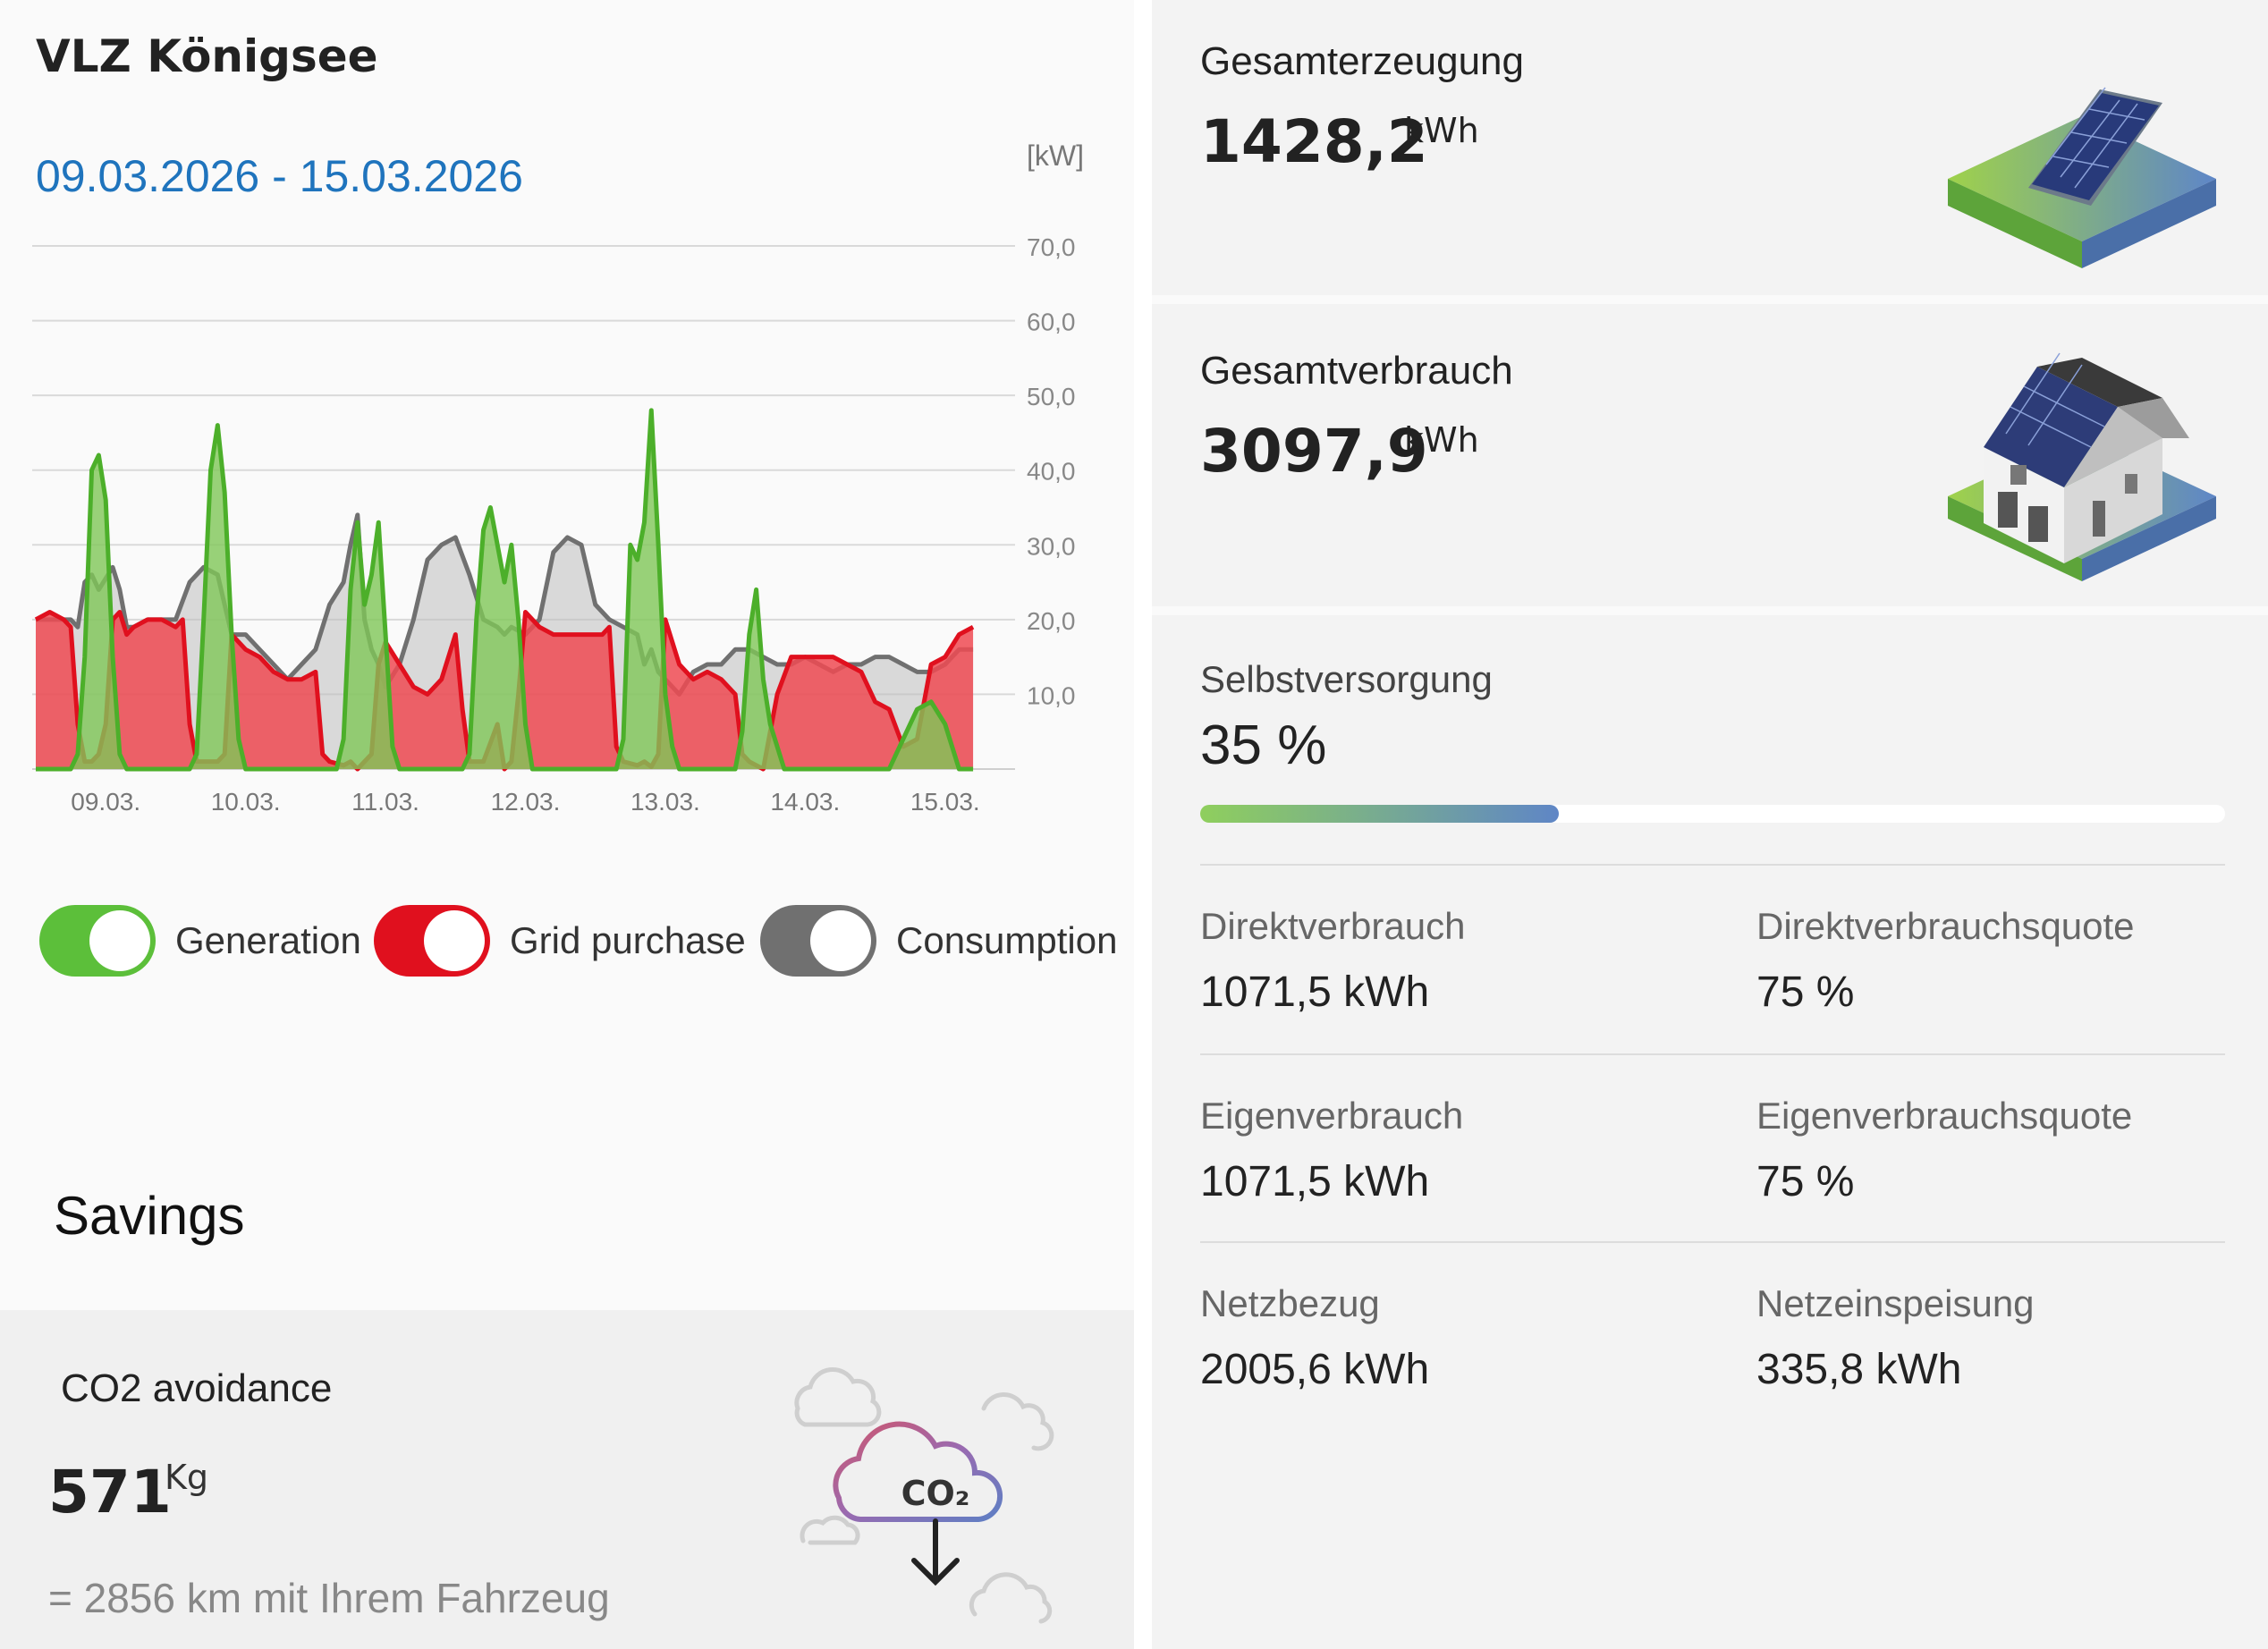  I want to click on y-tick-label: 40,0, so click(1051, 472).